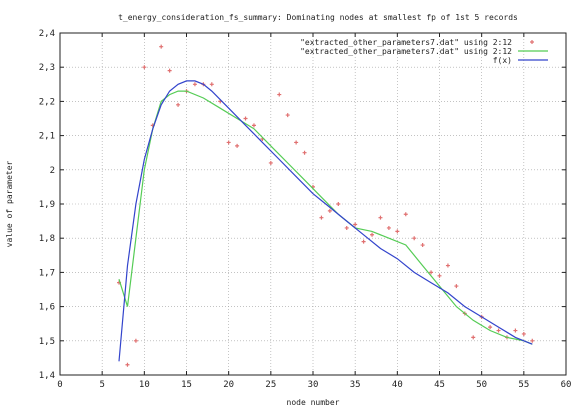 The width and height of the screenshot is (571, 412). What do you see at coordinates (532, 42) in the screenshot?
I see `legend-marker` at bounding box center [532, 42].